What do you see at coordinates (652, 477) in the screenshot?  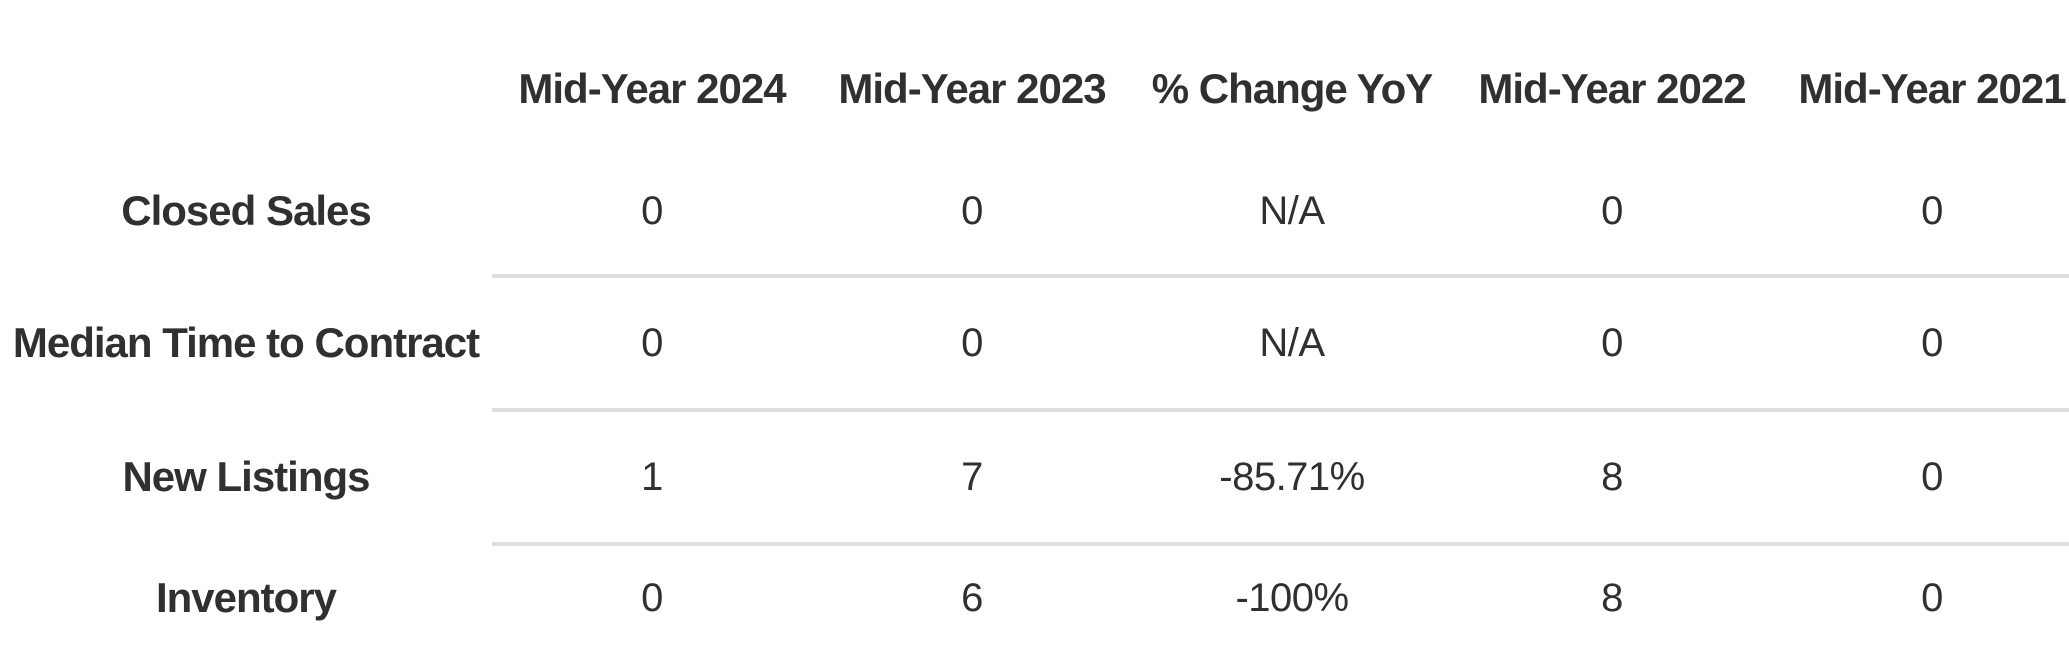 I see `value-cell: 1` at bounding box center [652, 477].